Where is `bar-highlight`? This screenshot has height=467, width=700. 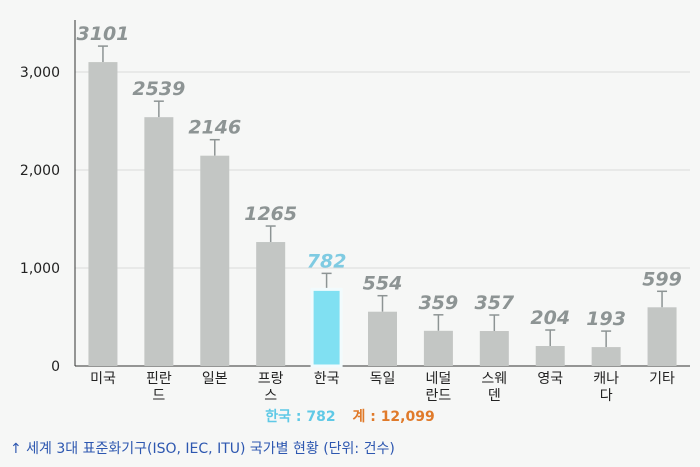 bar-highlight is located at coordinates (326, 327).